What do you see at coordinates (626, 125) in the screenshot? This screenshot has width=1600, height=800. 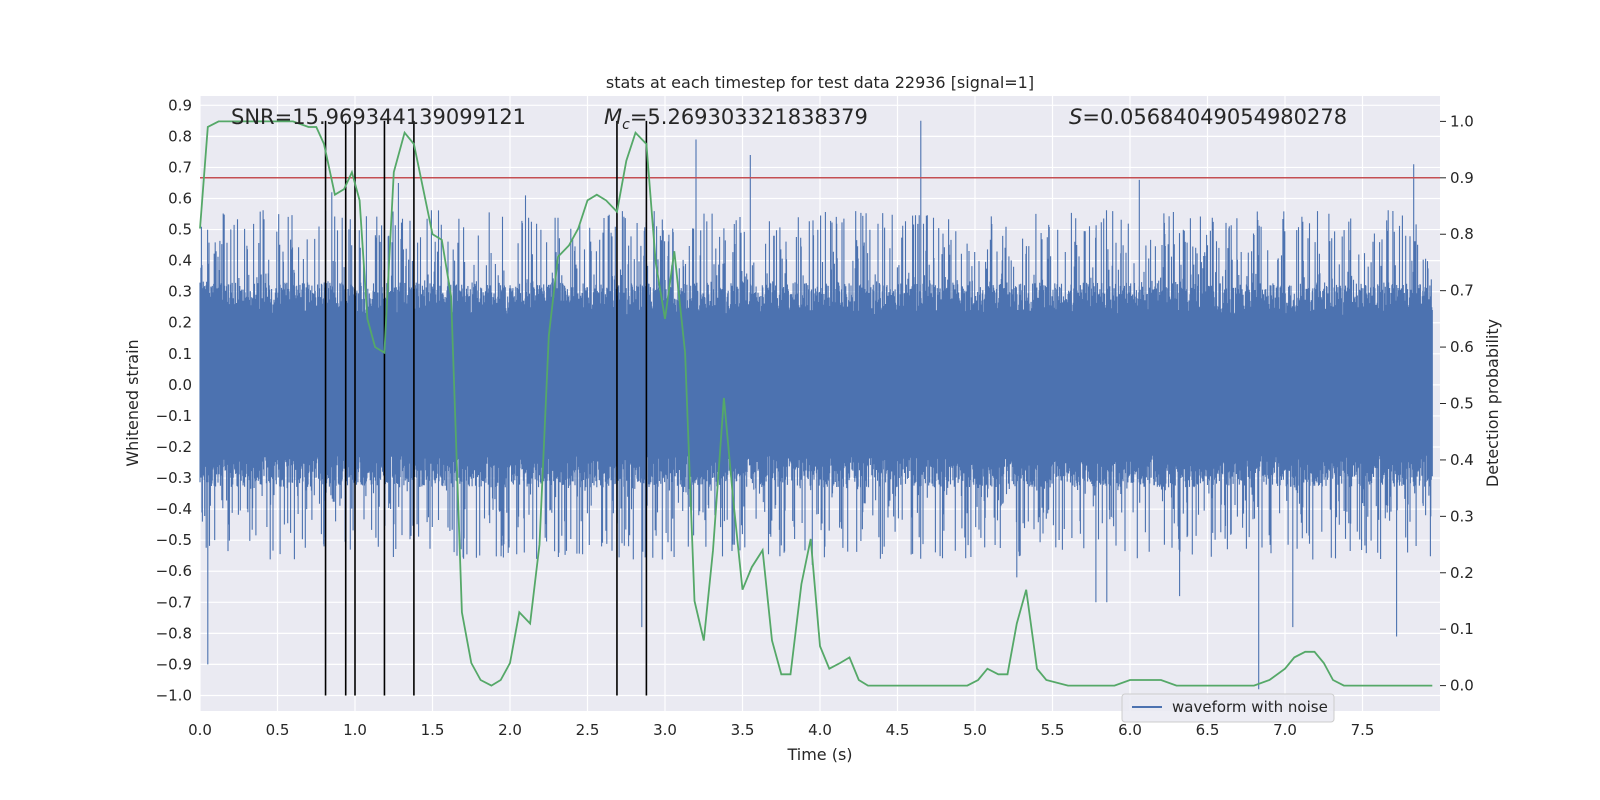 I see `chirp-mass-subscript: c` at bounding box center [626, 125].